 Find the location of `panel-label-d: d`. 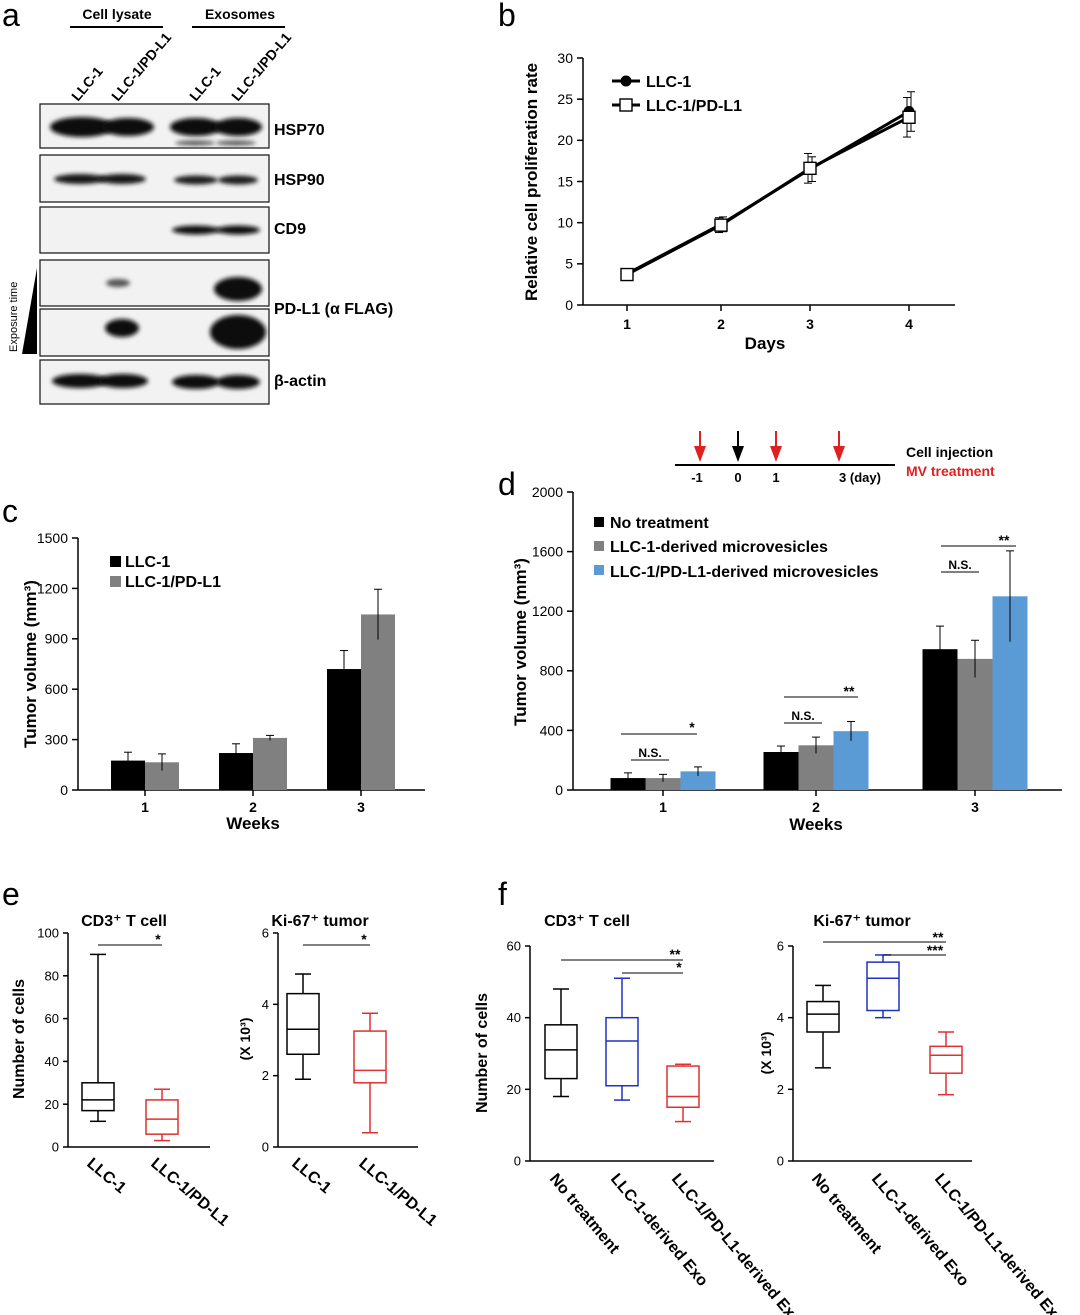

panel-label-d: d is located at coordinates (507, 484).